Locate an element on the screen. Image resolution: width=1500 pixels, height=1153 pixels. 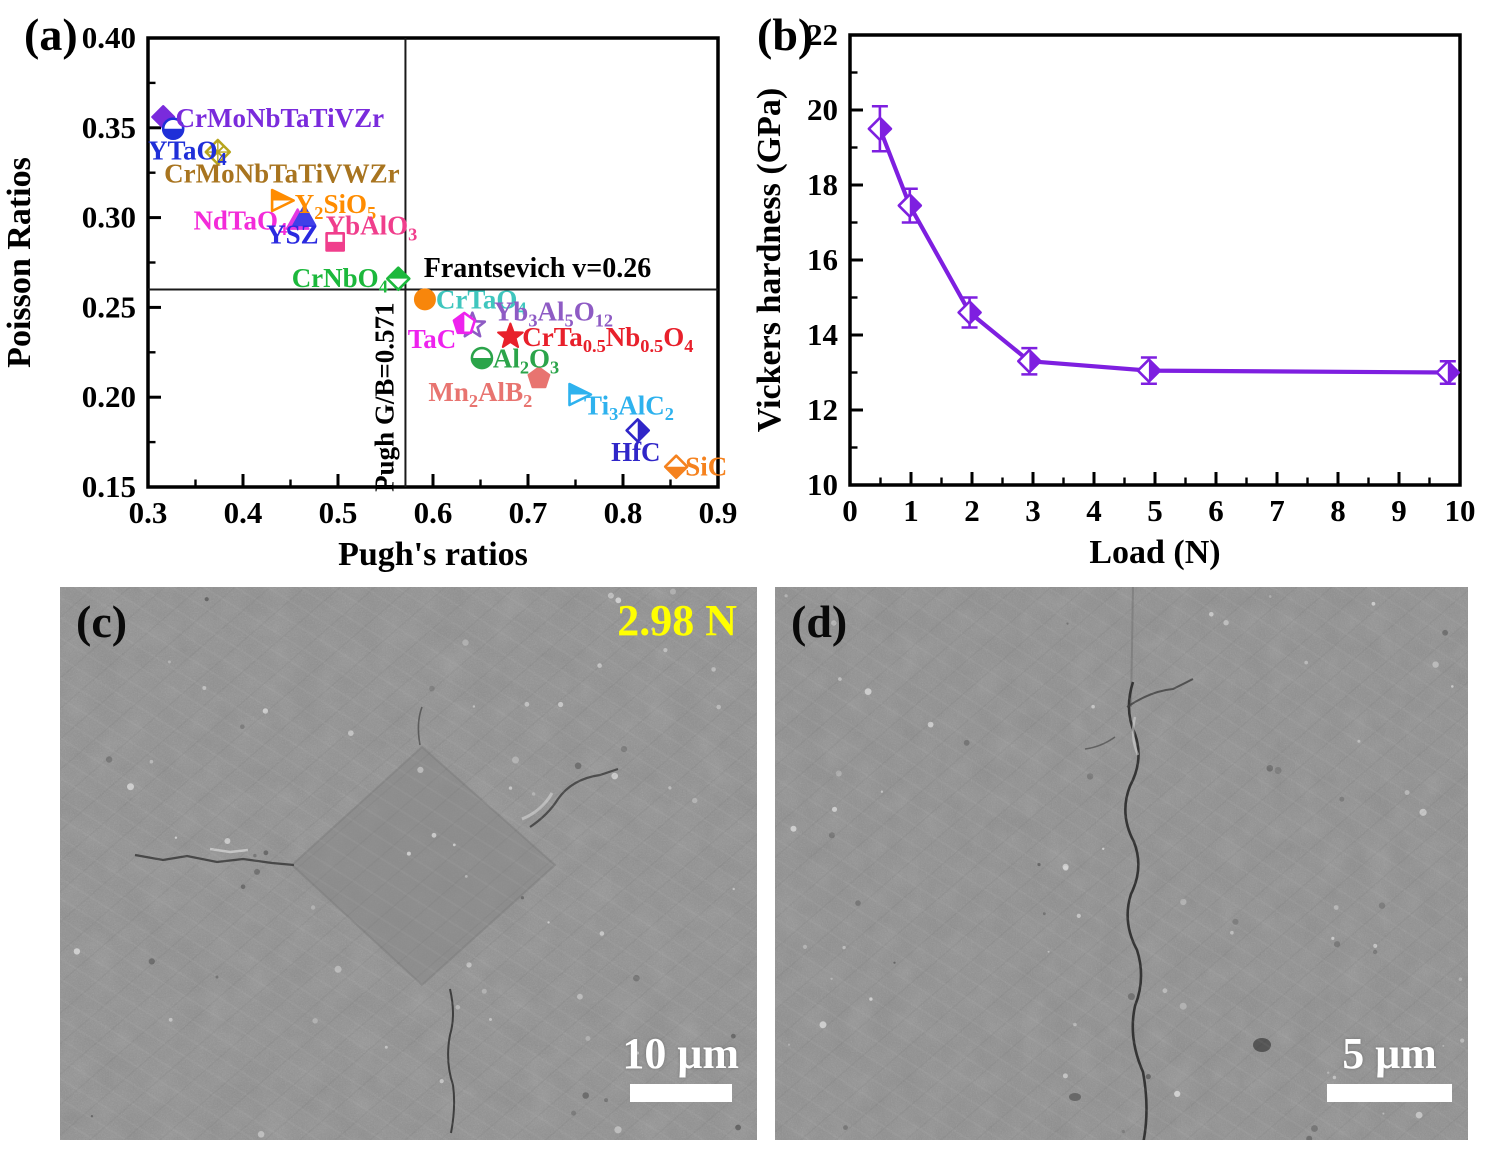
svg-text: 7 is located at coordinates (1277, 510).